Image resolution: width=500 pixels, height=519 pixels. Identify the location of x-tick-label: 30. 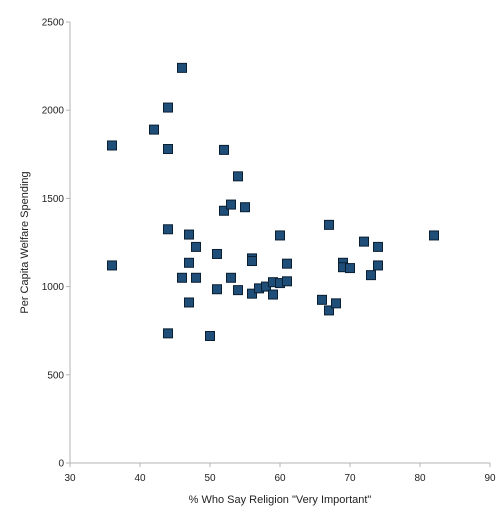
(70, 478).